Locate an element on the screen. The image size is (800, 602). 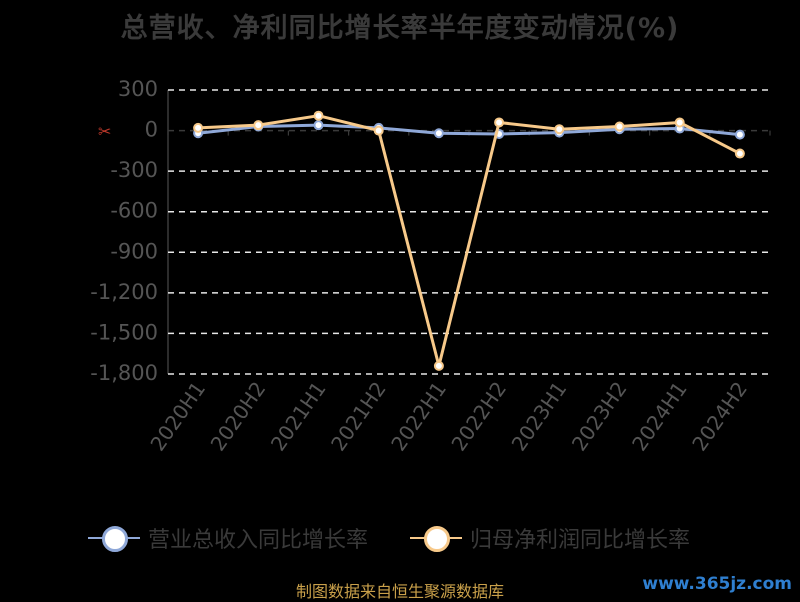
x-tick-label: 2021H1 is located at coordinates (298, 416).